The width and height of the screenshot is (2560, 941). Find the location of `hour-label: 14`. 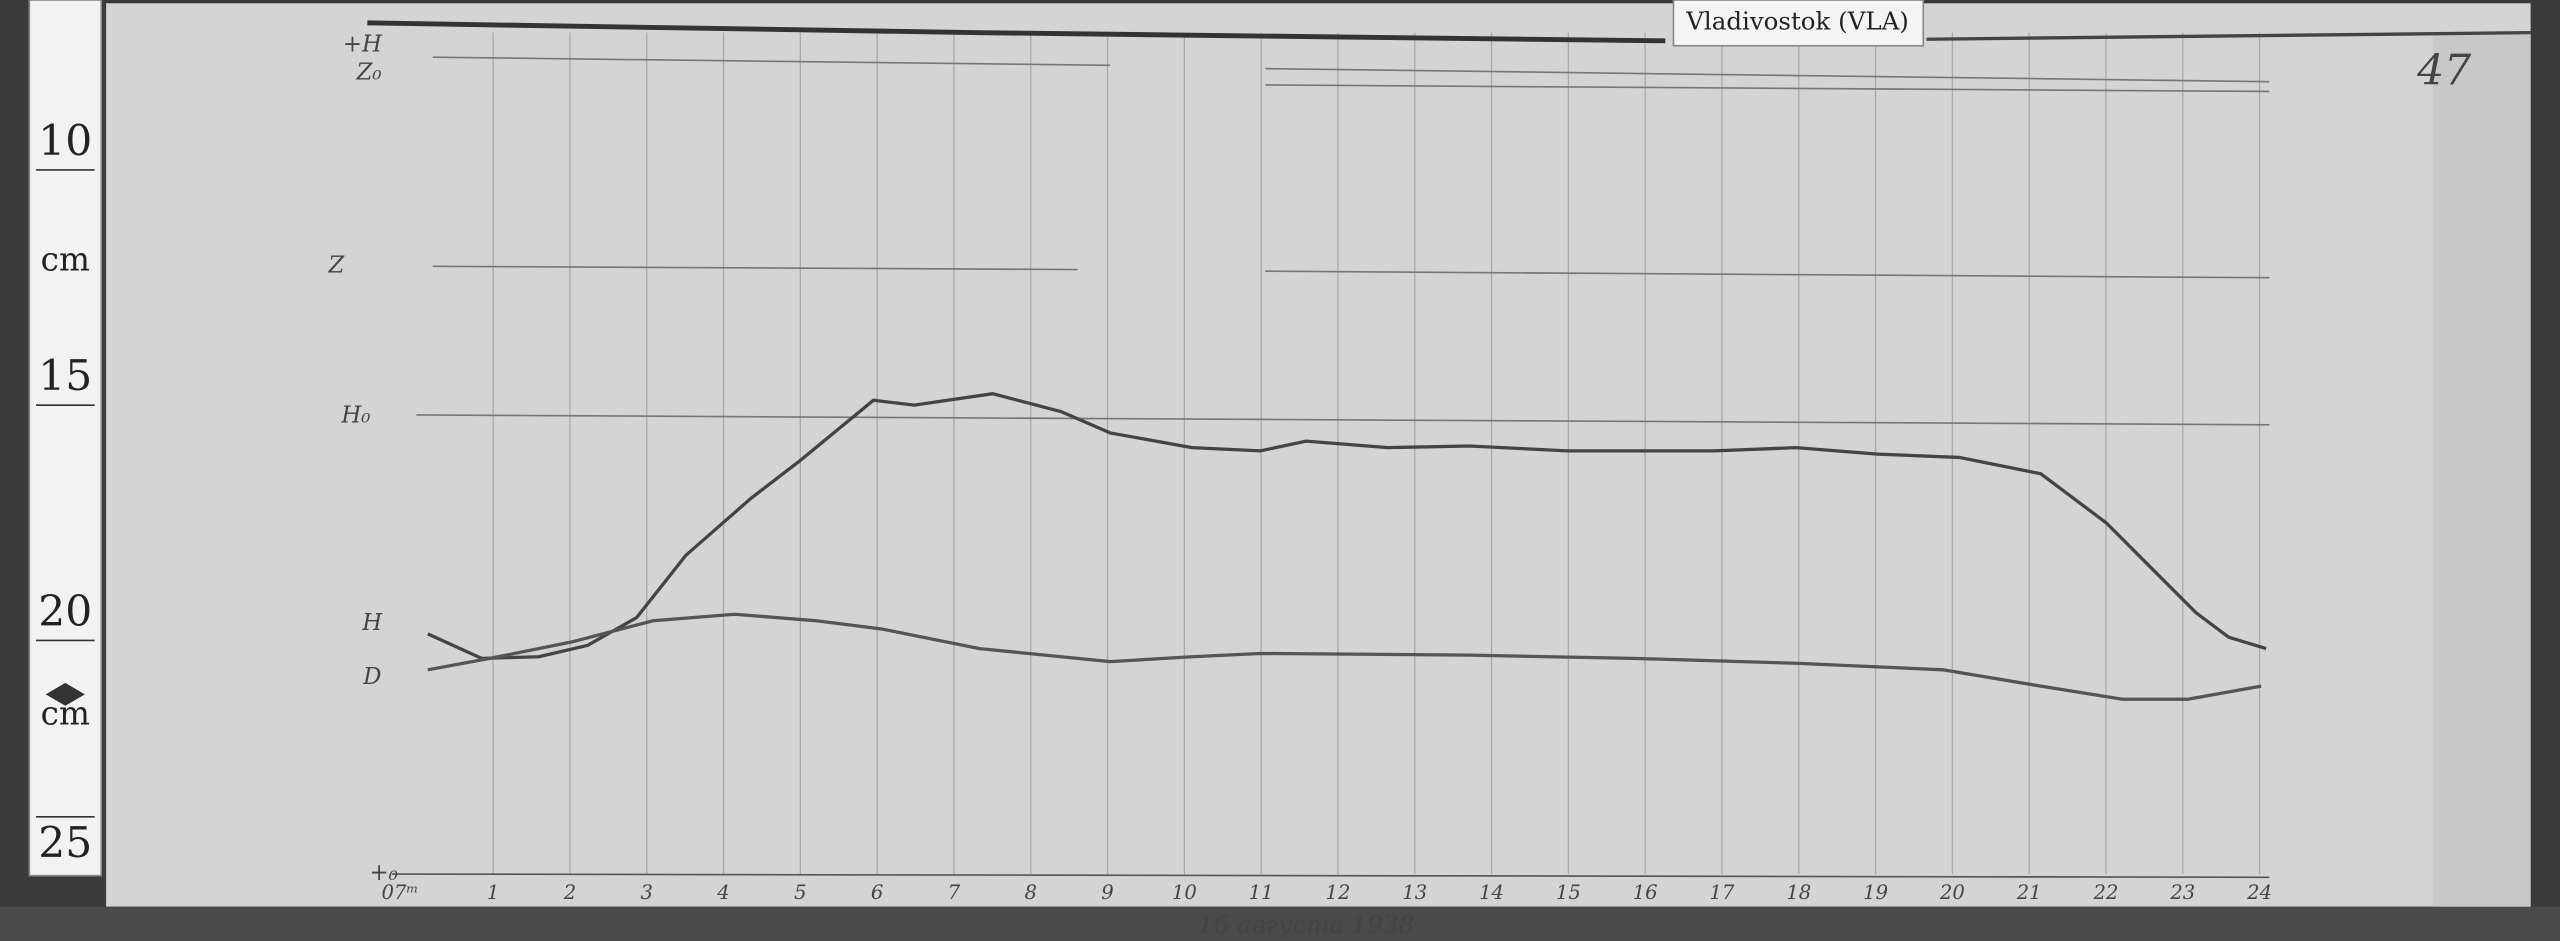

hour-label: 14 is located at coordinates (1491, 892).